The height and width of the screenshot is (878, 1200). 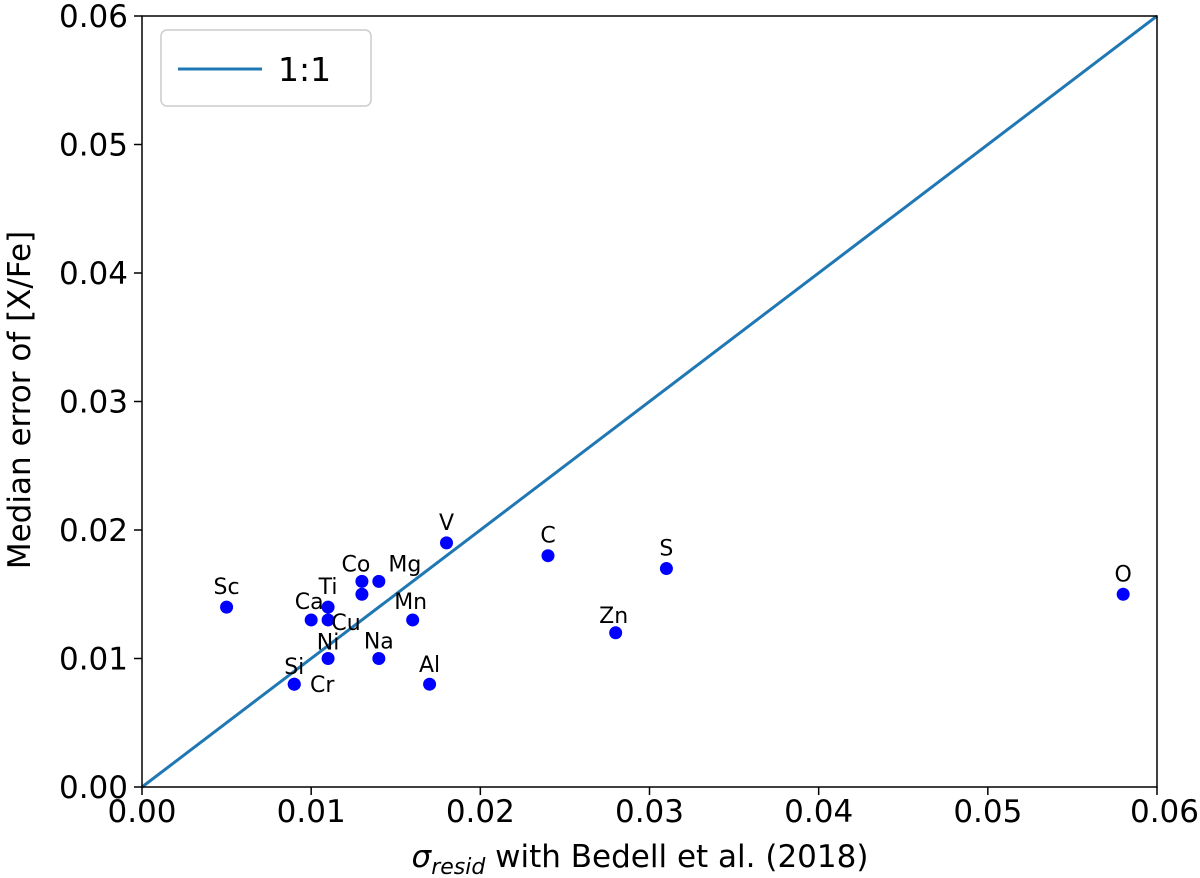 I want to click on point-label-o: O, so click(x=1123, y=574).